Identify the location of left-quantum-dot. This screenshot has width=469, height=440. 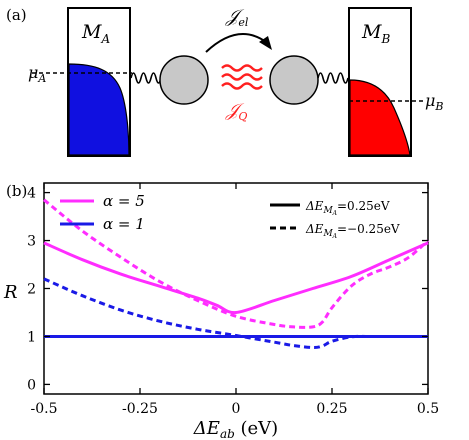
(184, 80).